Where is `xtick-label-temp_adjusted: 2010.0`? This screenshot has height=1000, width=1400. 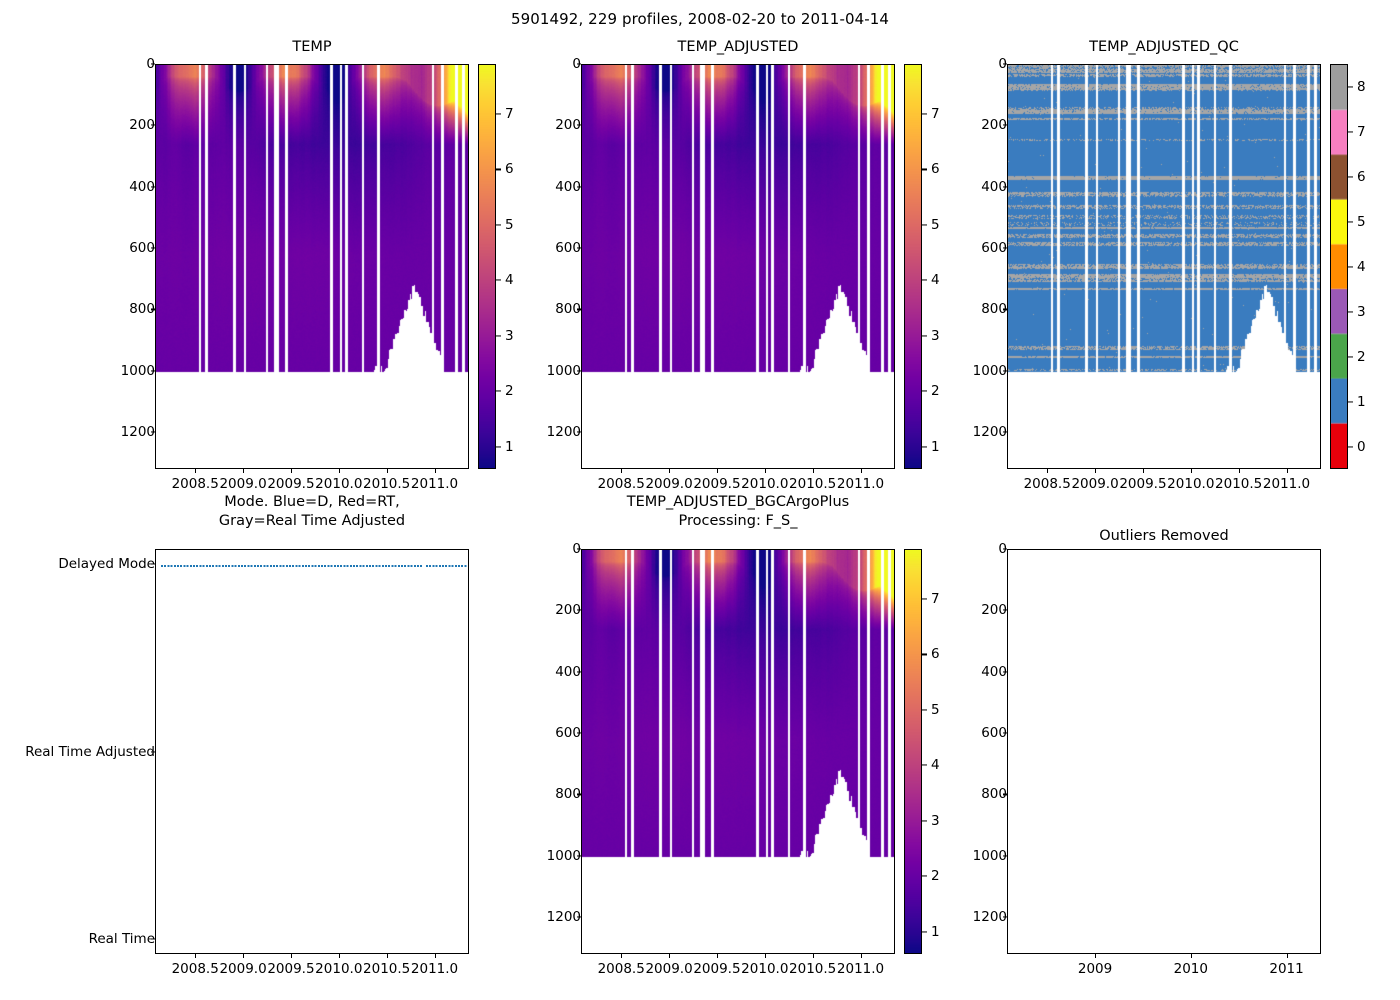 xtick-label-temp_adjusted: 2010.0 is located at coordinates (765, 484).